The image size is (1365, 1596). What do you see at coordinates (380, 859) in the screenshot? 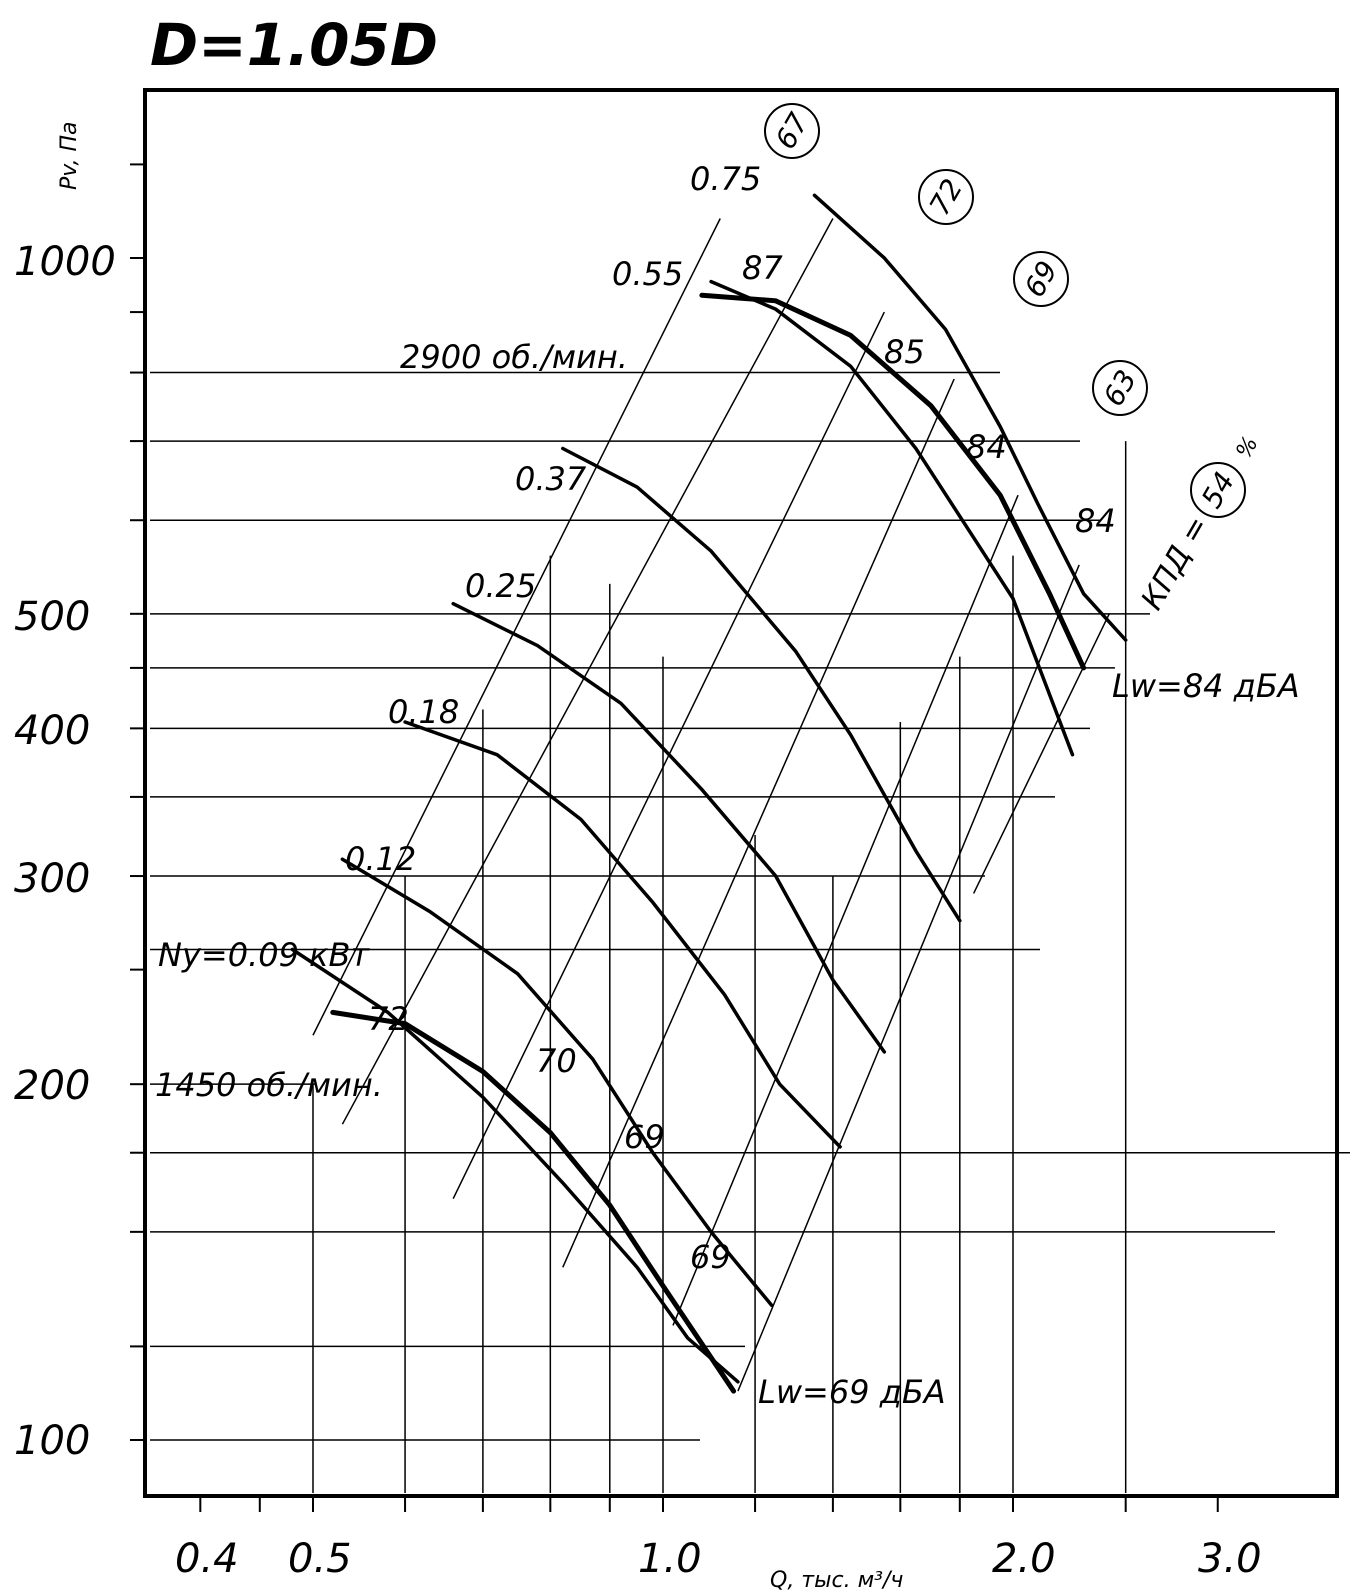
I see `power-label: 0.12` at bounding box center [380, 859].